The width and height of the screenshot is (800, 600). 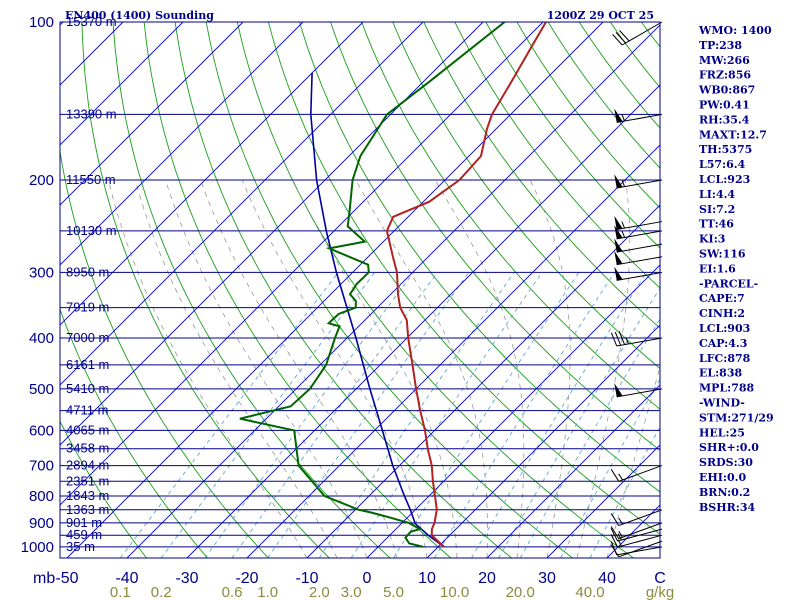 What do you see at coordinates (735, 30) in the screenshot?
I see `index-value: WMO: 1400` at bounding box center [735, 30].